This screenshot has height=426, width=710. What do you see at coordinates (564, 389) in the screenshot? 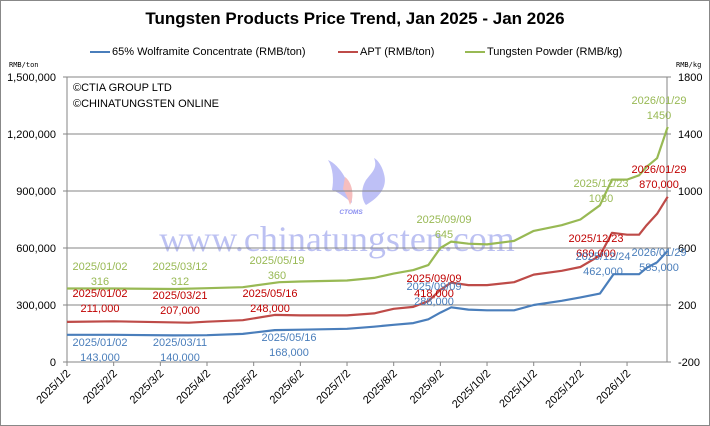
I see `x-tick-label: 2025/12/2` at bounding box center [564, 389].